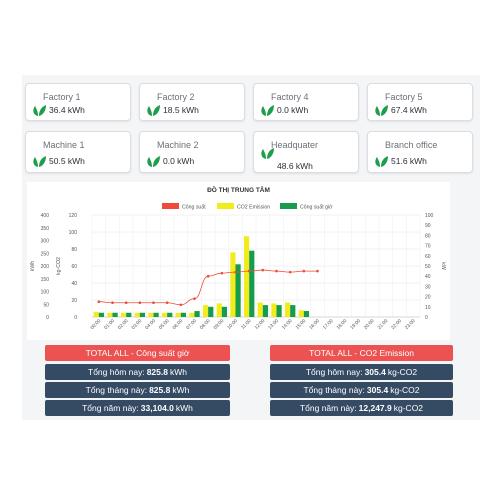 Image resolution: width=500 pixels, height=500 pixels. I want to click on x-tick-label: 22:00, so click(396, 324).